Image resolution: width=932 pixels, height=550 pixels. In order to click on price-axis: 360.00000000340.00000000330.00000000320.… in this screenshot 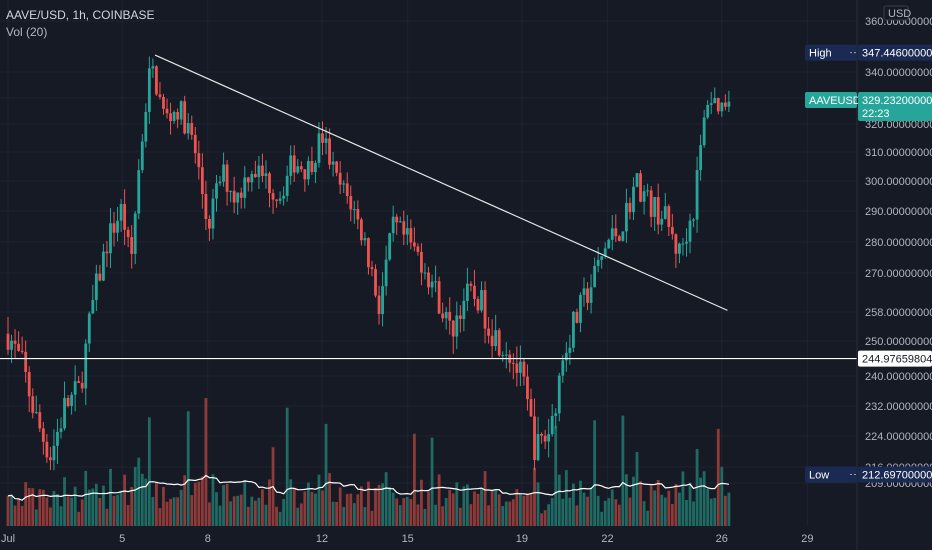, I will do `click(898, 247)`.